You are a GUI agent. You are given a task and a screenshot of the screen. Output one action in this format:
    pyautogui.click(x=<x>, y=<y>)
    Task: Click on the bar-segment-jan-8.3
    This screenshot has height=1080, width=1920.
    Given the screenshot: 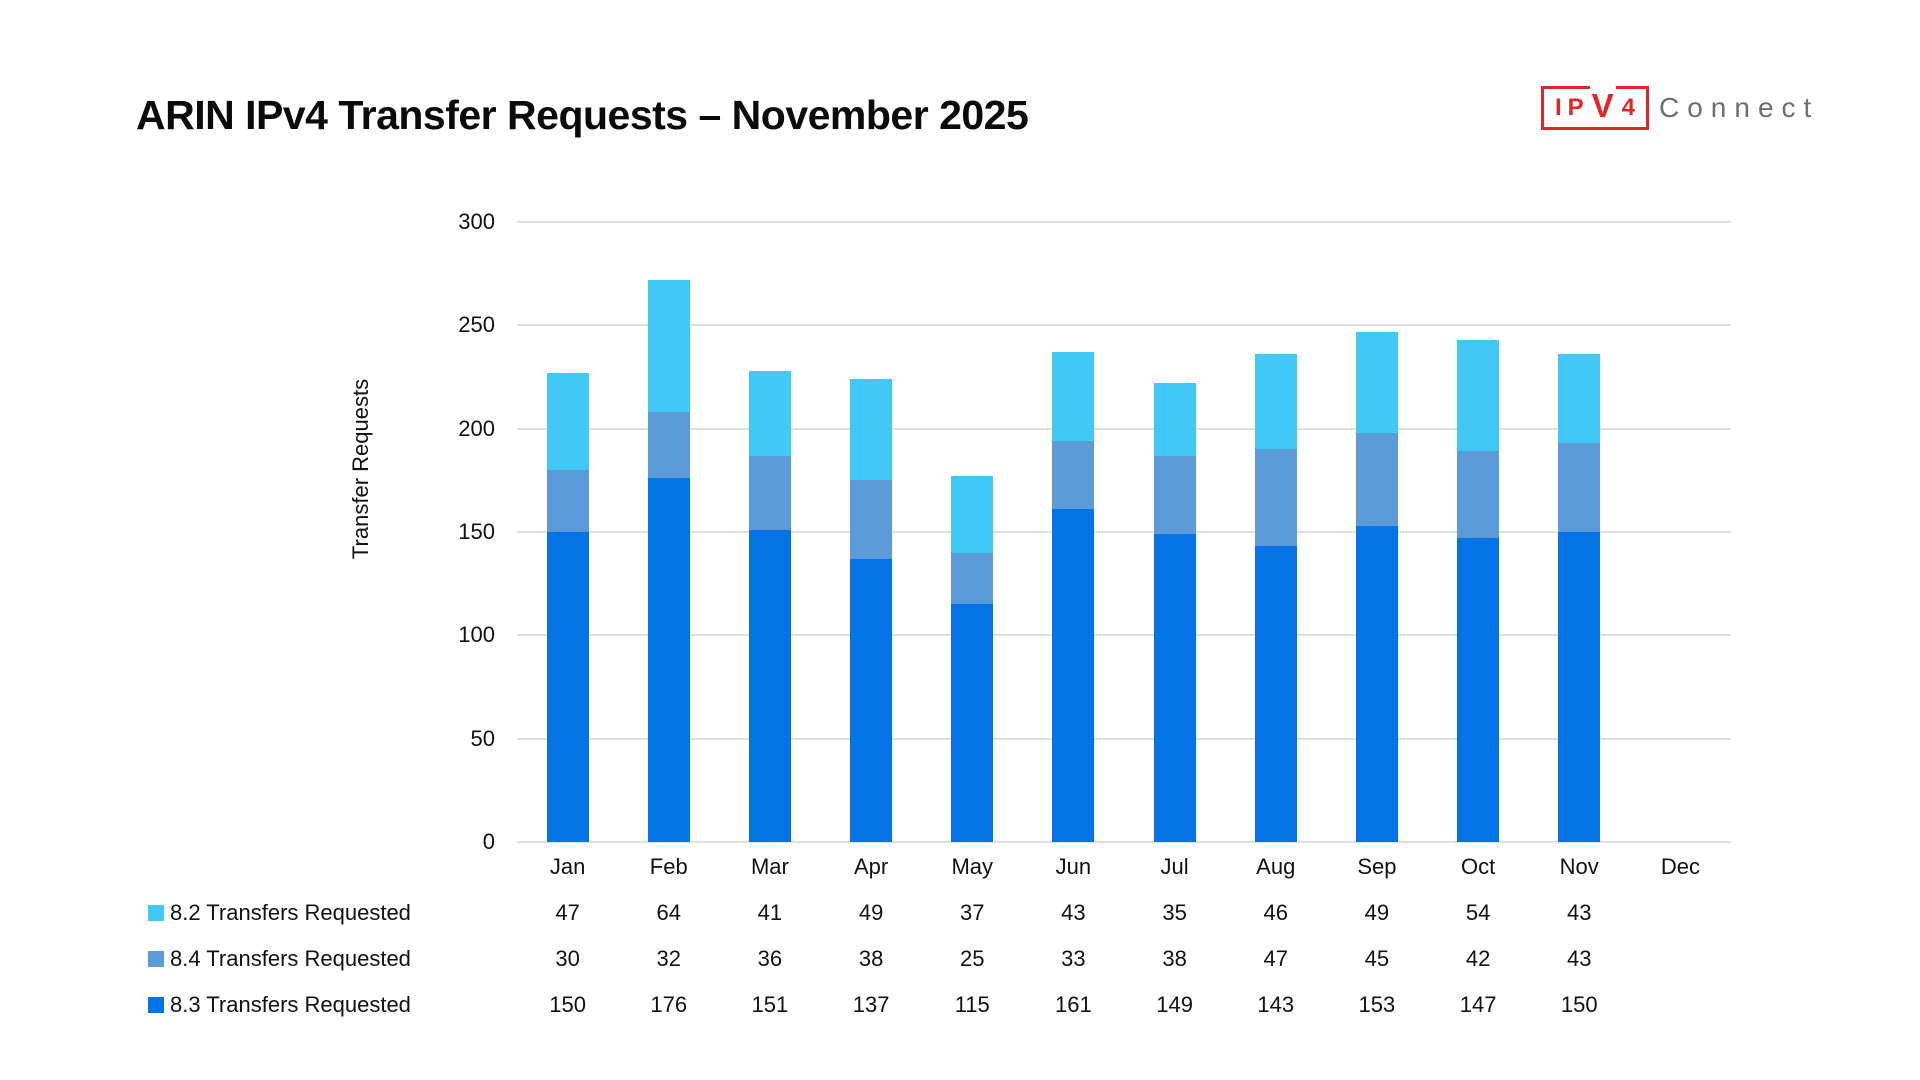 What is the action you would take?
    pyautogui.click(x=567, y=687)
    